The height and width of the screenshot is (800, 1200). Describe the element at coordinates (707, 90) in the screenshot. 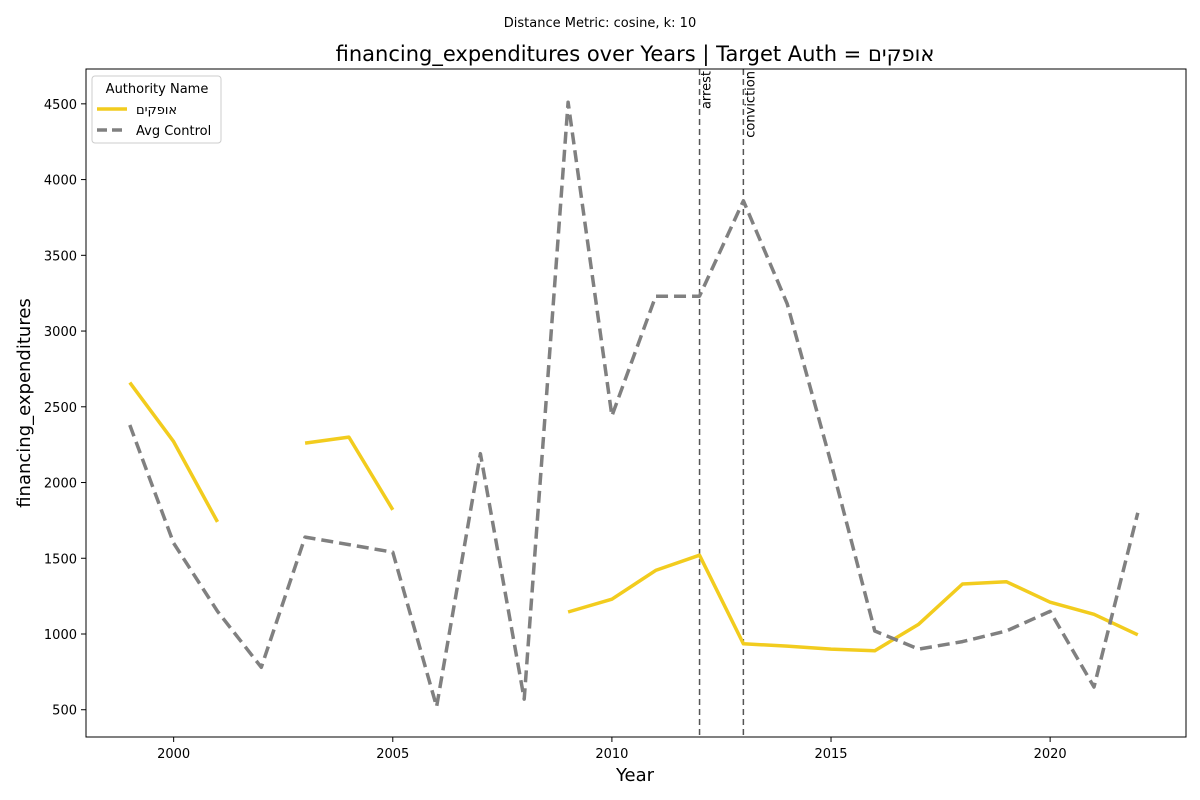

I see `event-label-arrest: arrest` at that location.